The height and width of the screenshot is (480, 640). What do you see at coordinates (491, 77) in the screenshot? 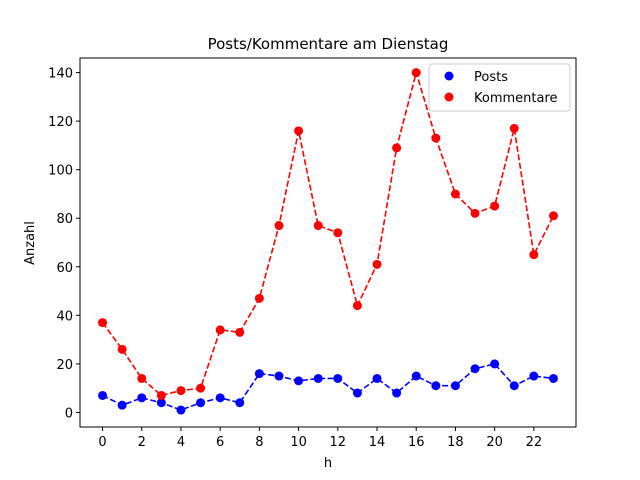
I see `legend-label-posts: Posts` at bounding box center [491, 77].